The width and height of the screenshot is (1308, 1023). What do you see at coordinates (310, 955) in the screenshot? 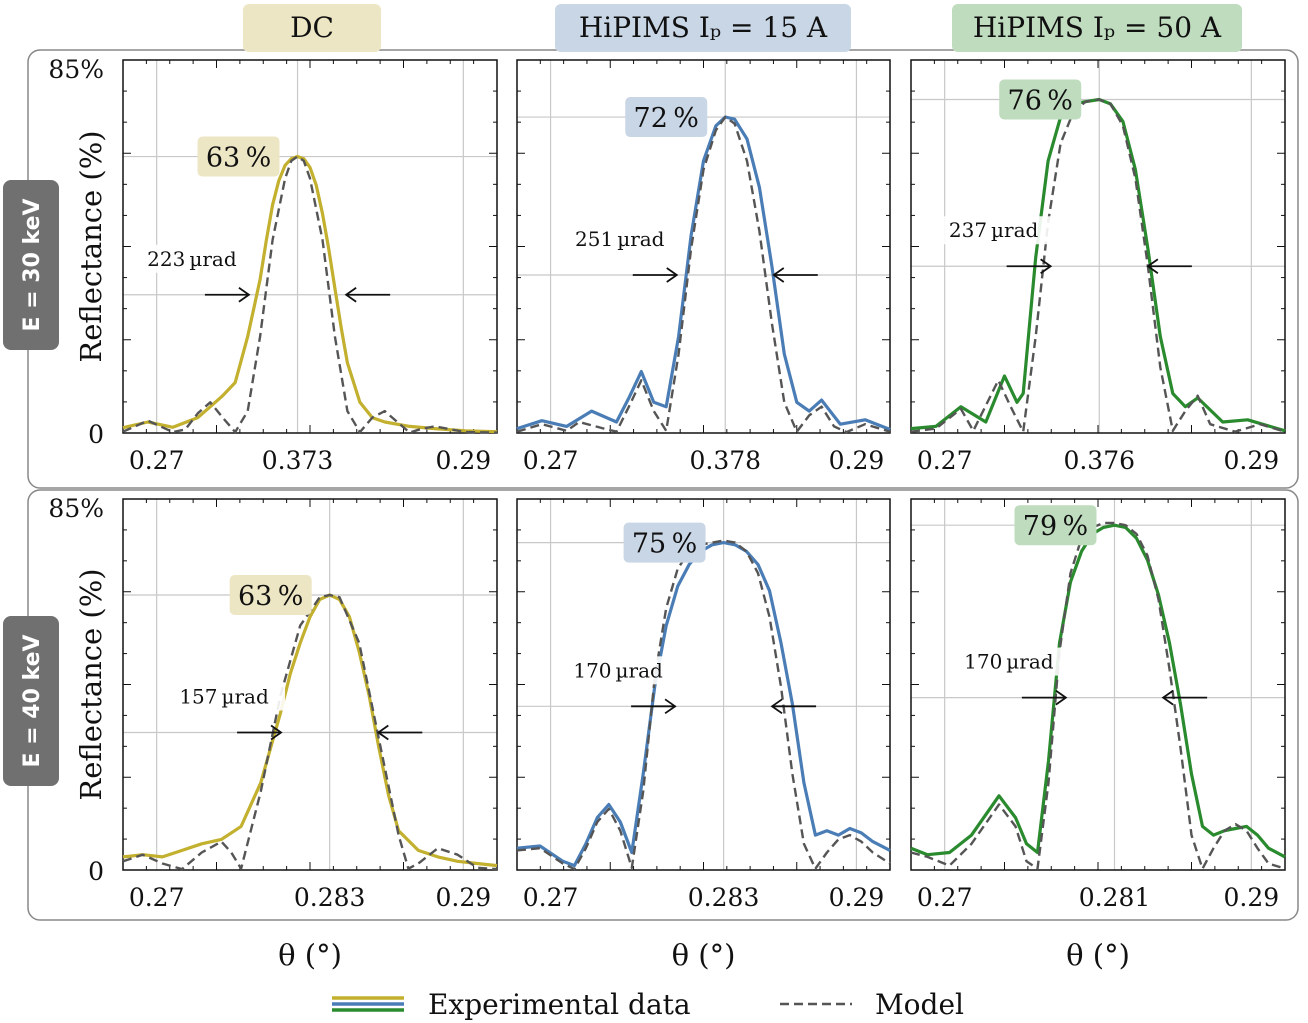
I see `x-axis-title-0: θ (°)` at bounding box center [310, 955].